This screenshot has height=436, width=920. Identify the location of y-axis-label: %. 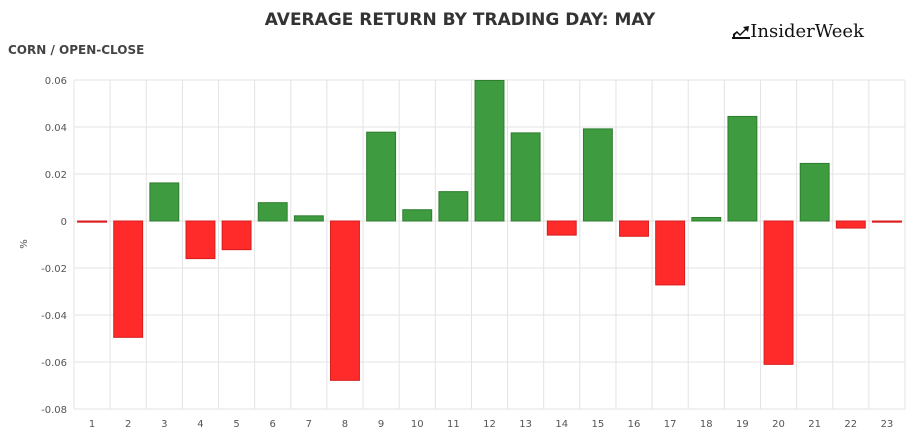
(24, 244).